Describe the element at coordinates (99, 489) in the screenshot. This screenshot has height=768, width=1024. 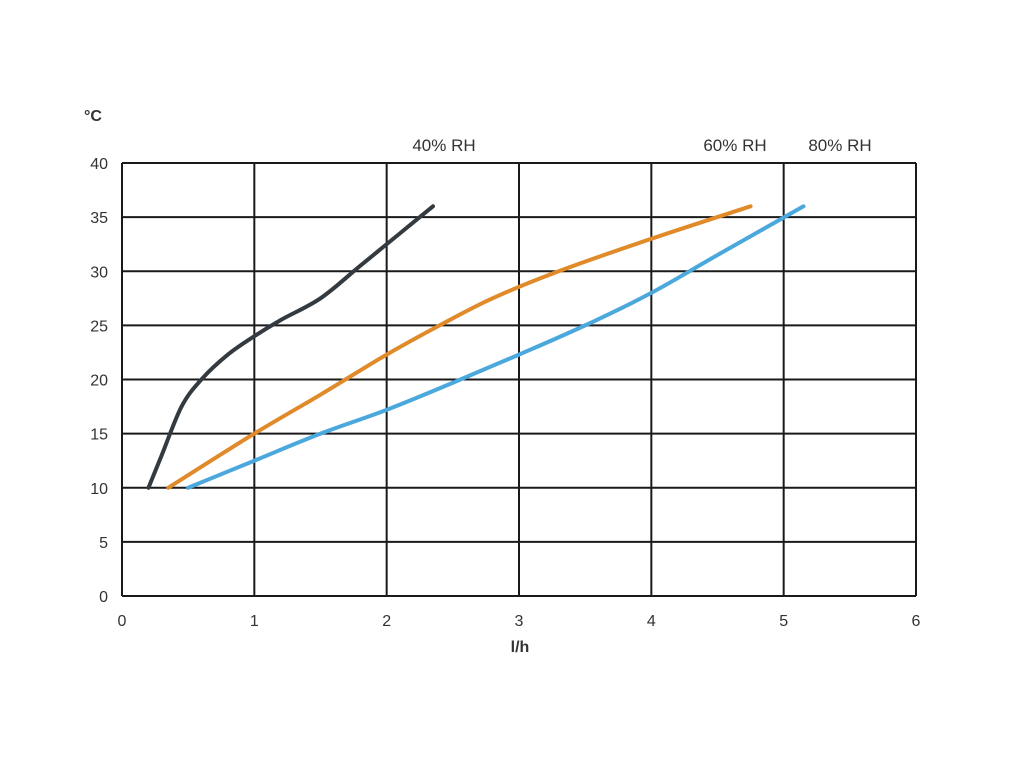
I see `y-tick-label: 10` at that location.